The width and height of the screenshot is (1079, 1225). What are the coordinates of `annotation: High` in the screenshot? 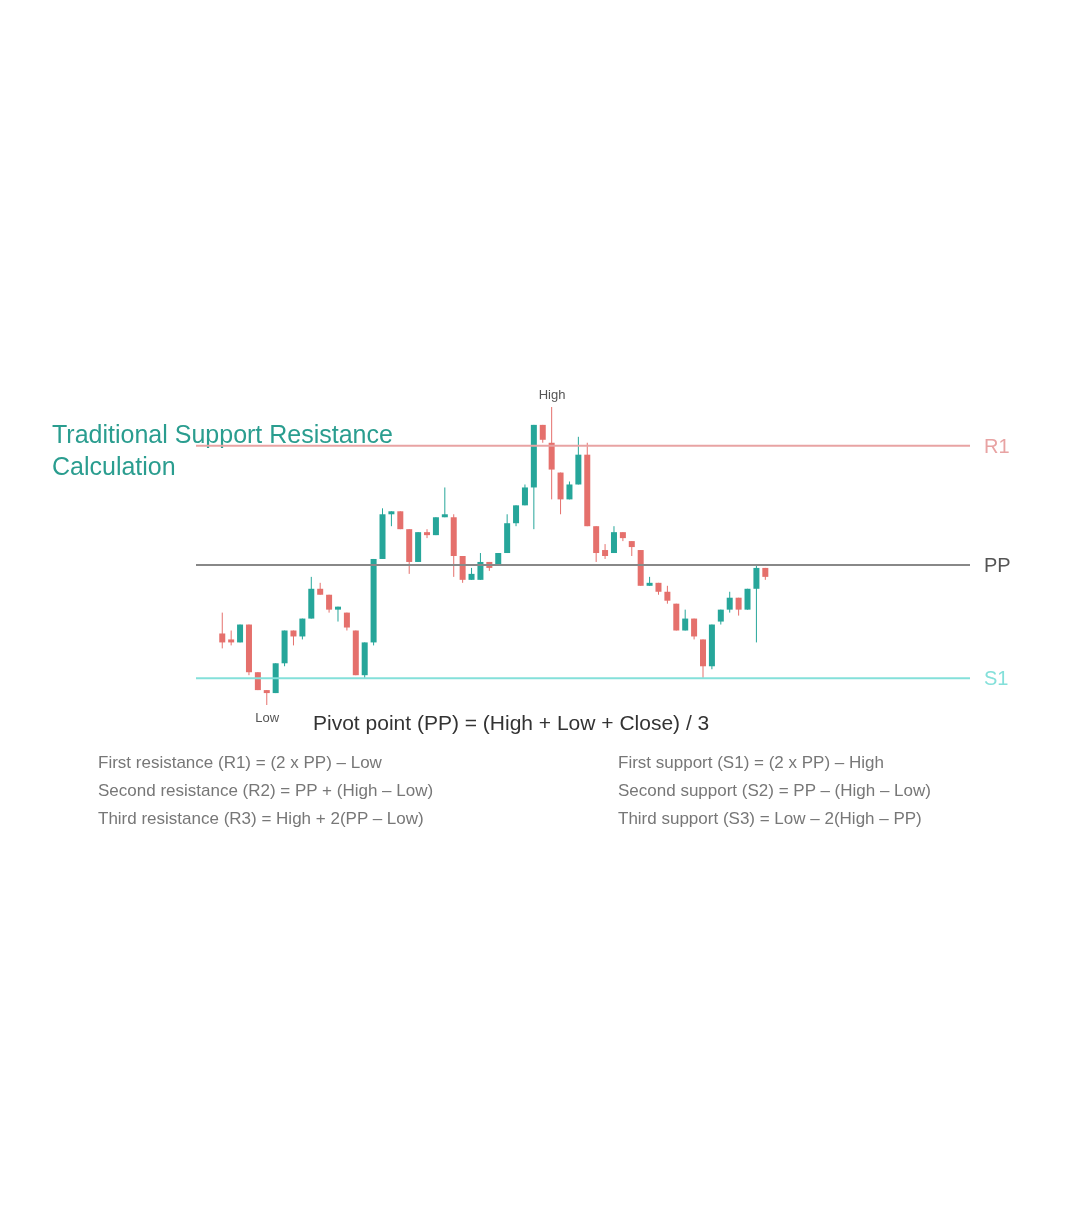 It's located at (552, 394).